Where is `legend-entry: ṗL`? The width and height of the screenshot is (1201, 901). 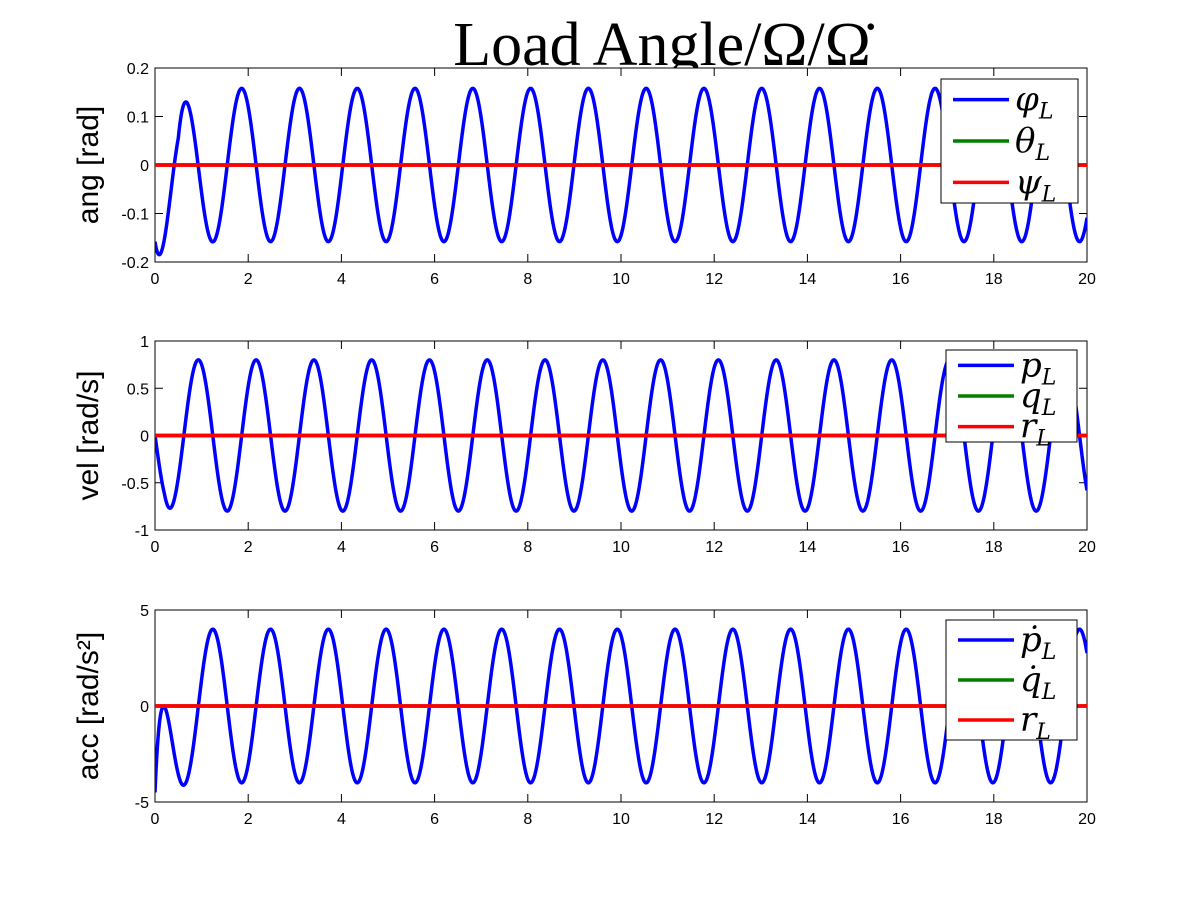 legend-entry: ṗL is located at coordinates (1038, 642).